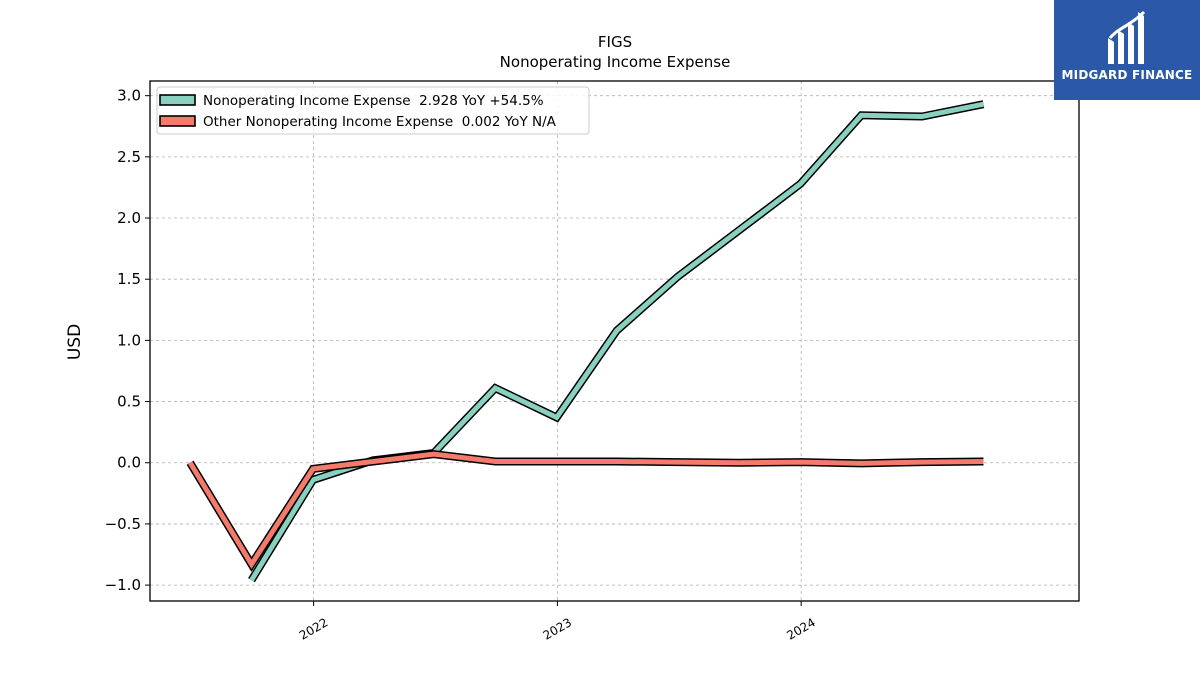  I want to click on brand-logo-icon, so click(1127, 37).